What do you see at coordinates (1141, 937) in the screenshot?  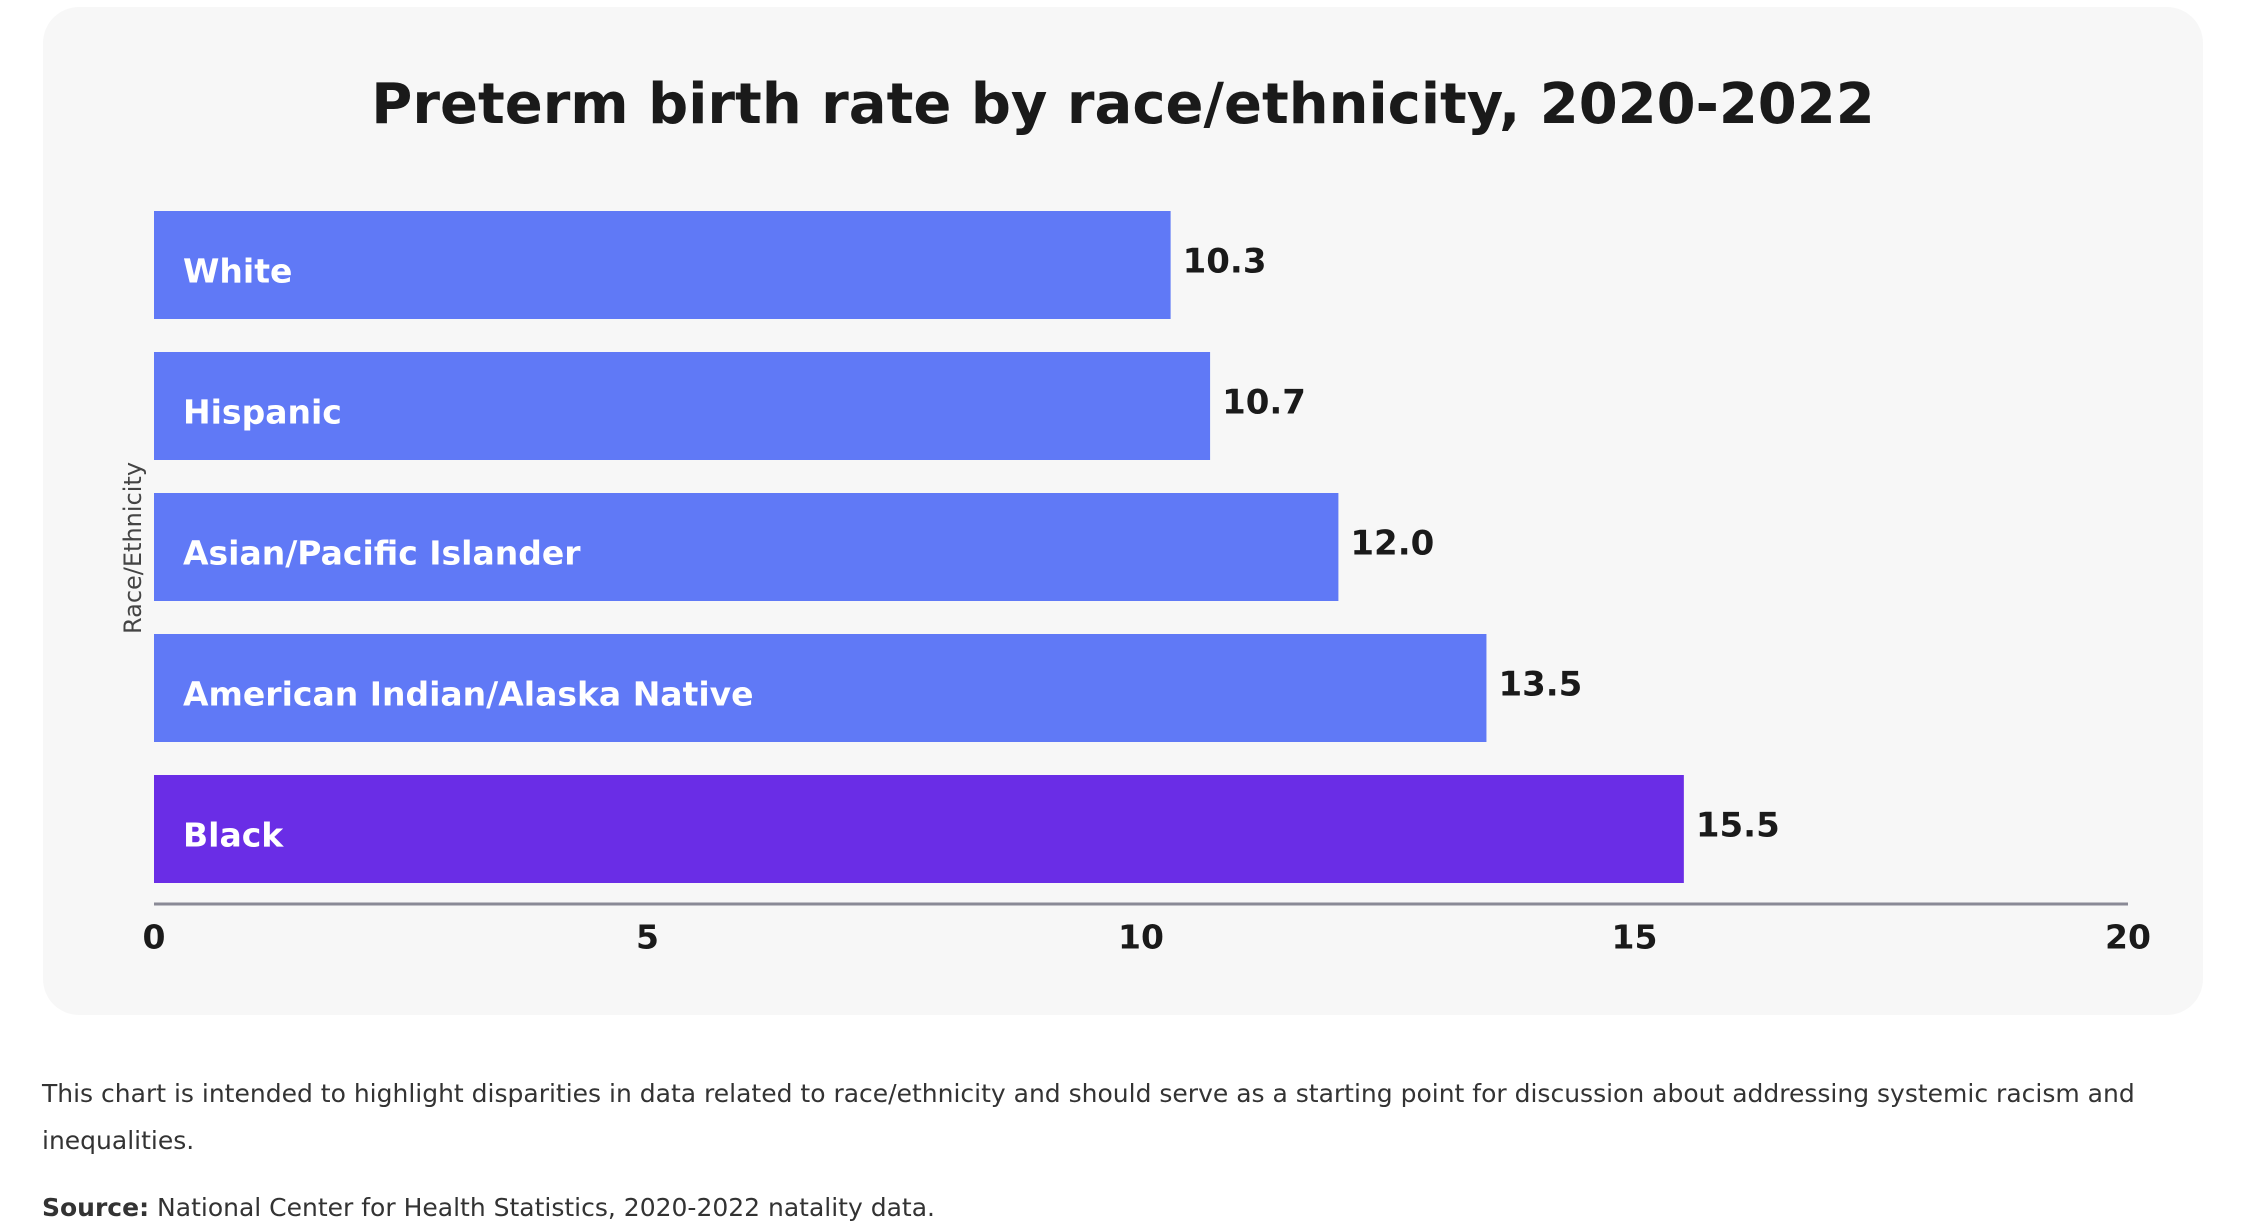 I see `x-tick-label: 10` at bounding box center [1141, 937].